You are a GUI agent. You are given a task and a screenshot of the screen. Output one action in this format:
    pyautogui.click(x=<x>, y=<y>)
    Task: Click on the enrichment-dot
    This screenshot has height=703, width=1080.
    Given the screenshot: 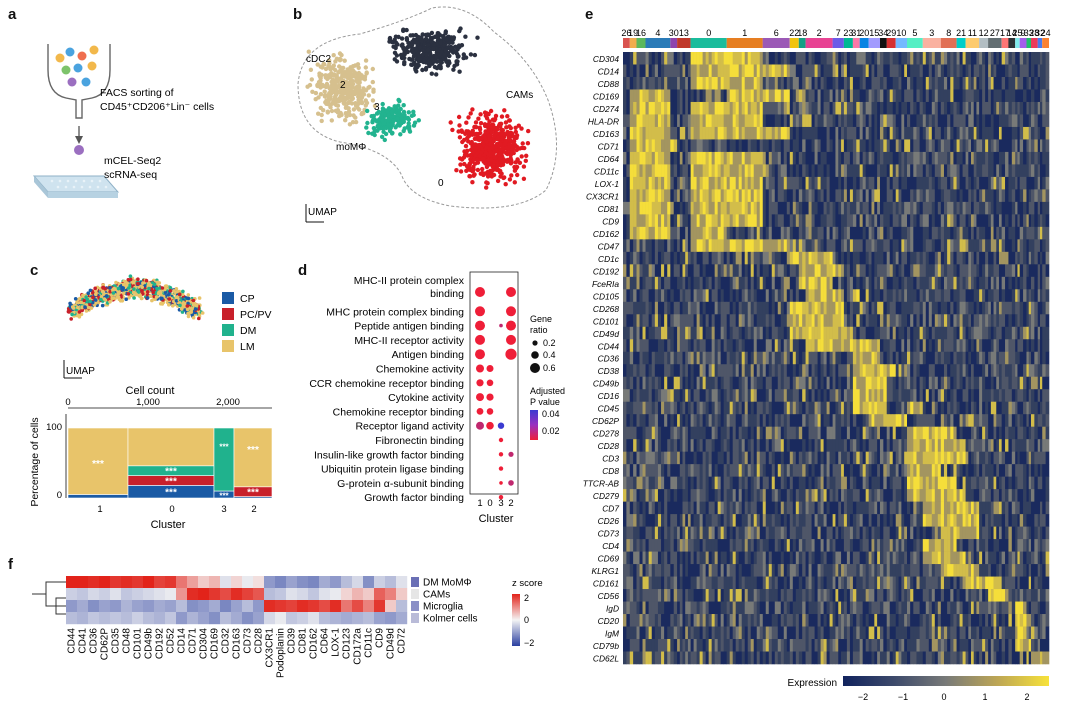 What is the action you would take?
    pyautogui.click(x=501, y=468)
    